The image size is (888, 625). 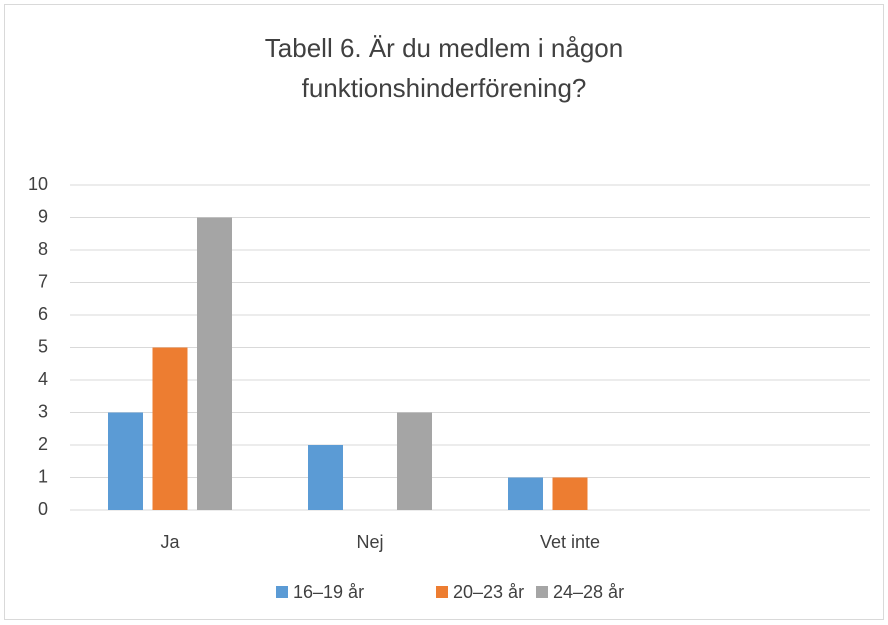 What do you see at coordinates (43, 249) in the screenshot?
I see `y-tick-label: 8` at bounding box center [43, 249].